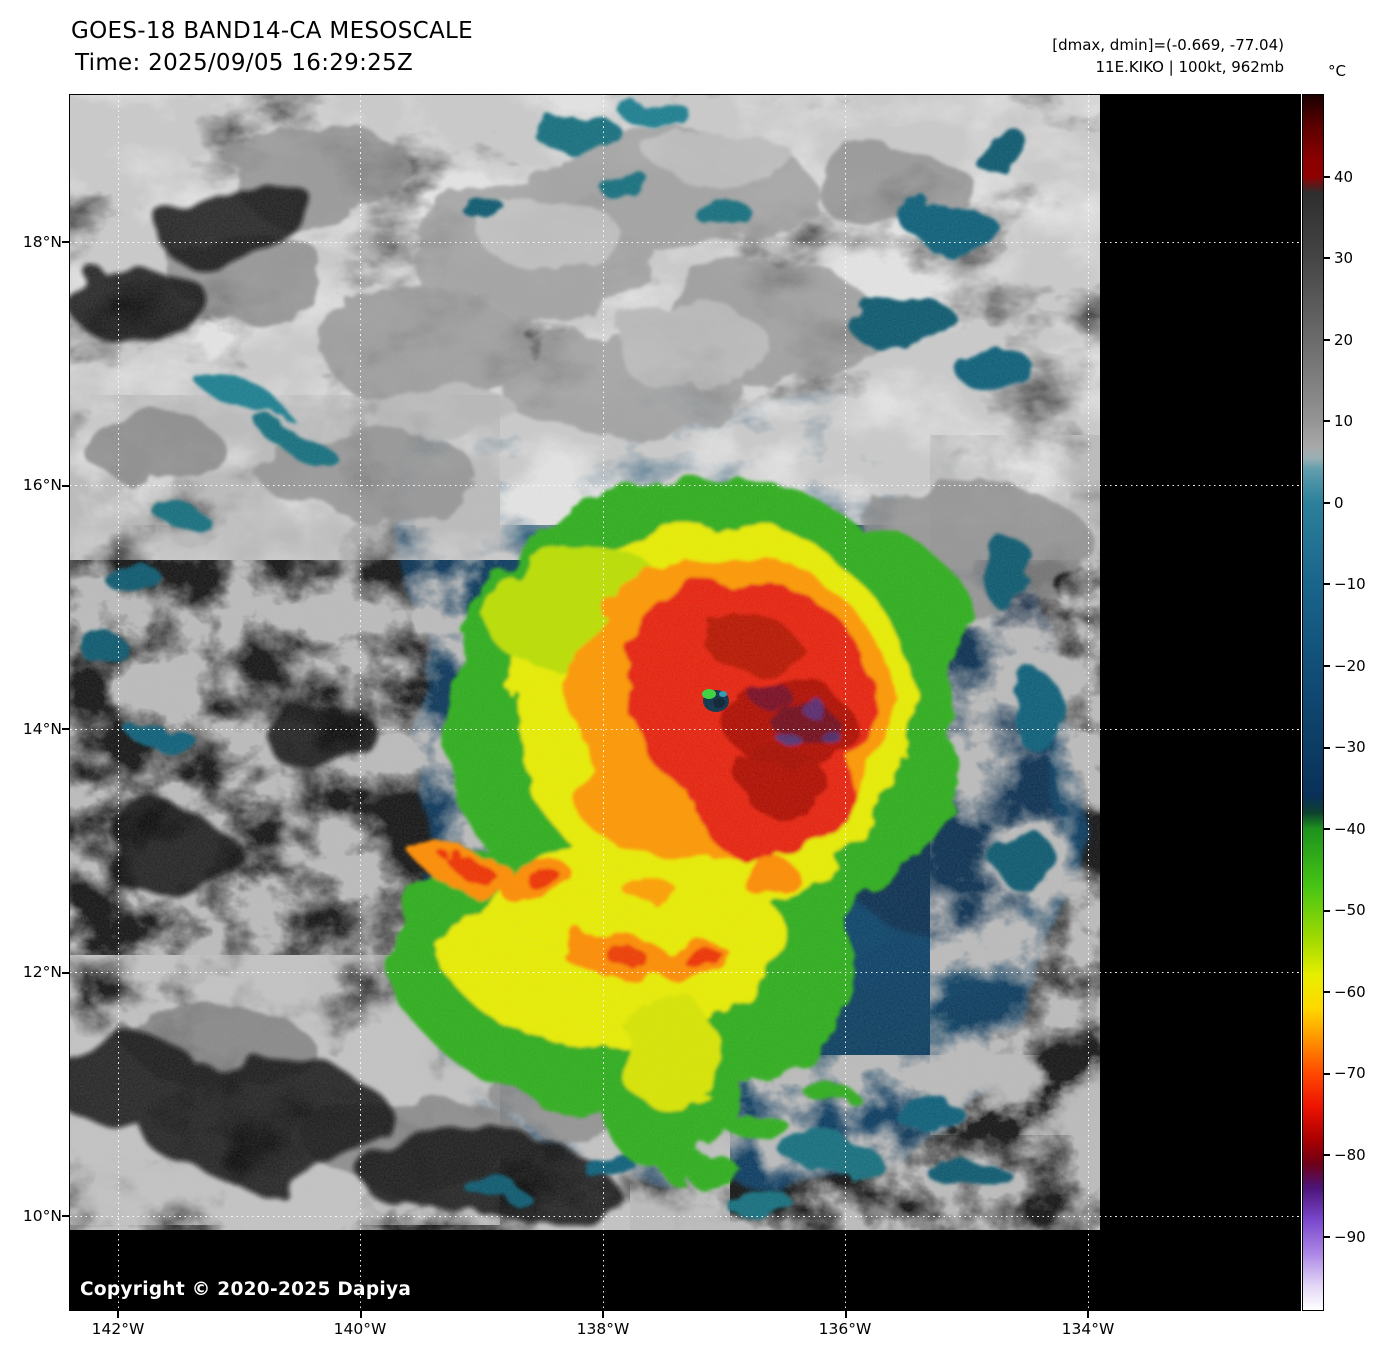 The width and height of the screenshot is (1390, 1359). What do you see at coordinates (272, 31) in the screenshot?
I see `page-title: GOES-18 BAND14-CA MESOSCALE` at bounding box center [272, 31].